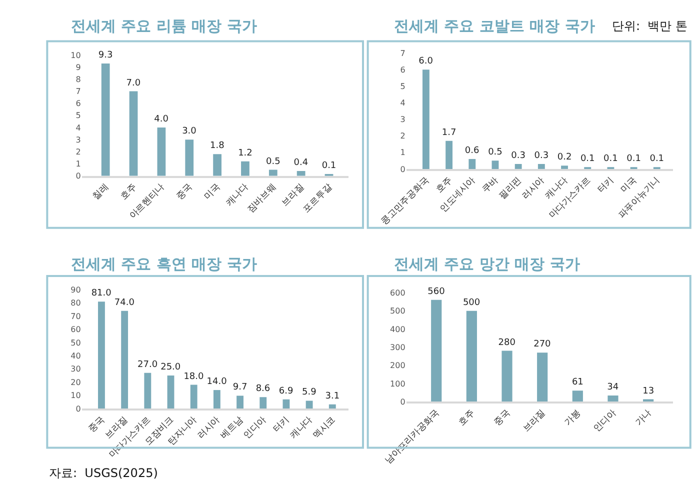 The height and width of the screenshot is (496, 700). Describe the element at coordinates (245, 153) in the screenshot. I see `data-label: 1.2` at that location.